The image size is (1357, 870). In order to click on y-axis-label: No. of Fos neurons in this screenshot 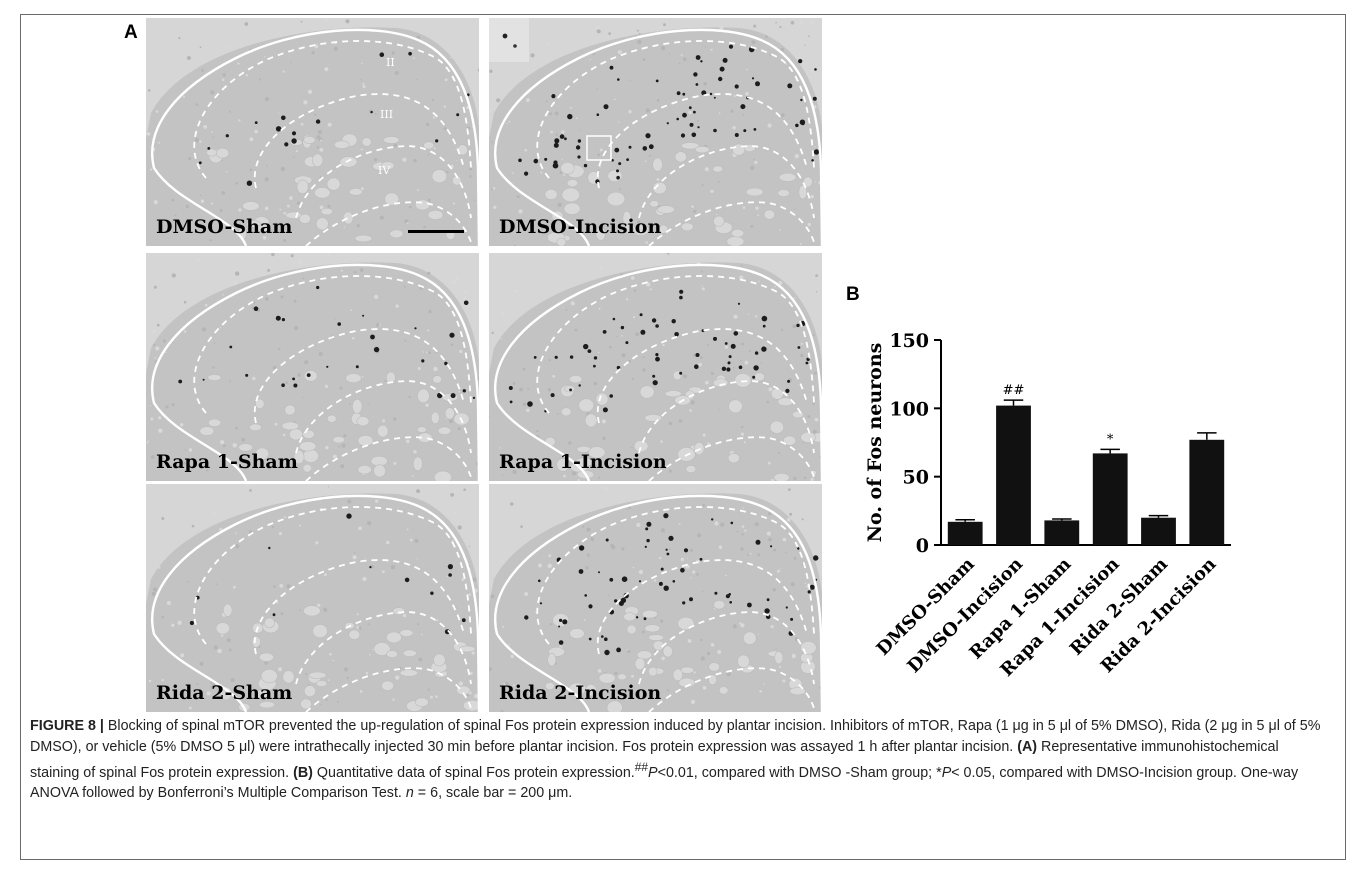, I will do `click(875, 443)`.